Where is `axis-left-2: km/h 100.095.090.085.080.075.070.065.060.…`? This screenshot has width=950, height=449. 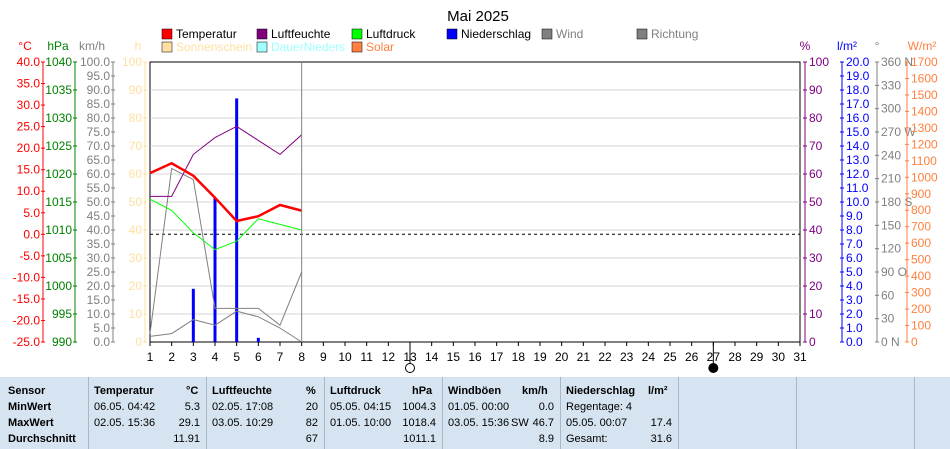
axis-left-2: km/h 100.095.090.085.080.075.070.065.060.… is located at coordinates (97, 194).